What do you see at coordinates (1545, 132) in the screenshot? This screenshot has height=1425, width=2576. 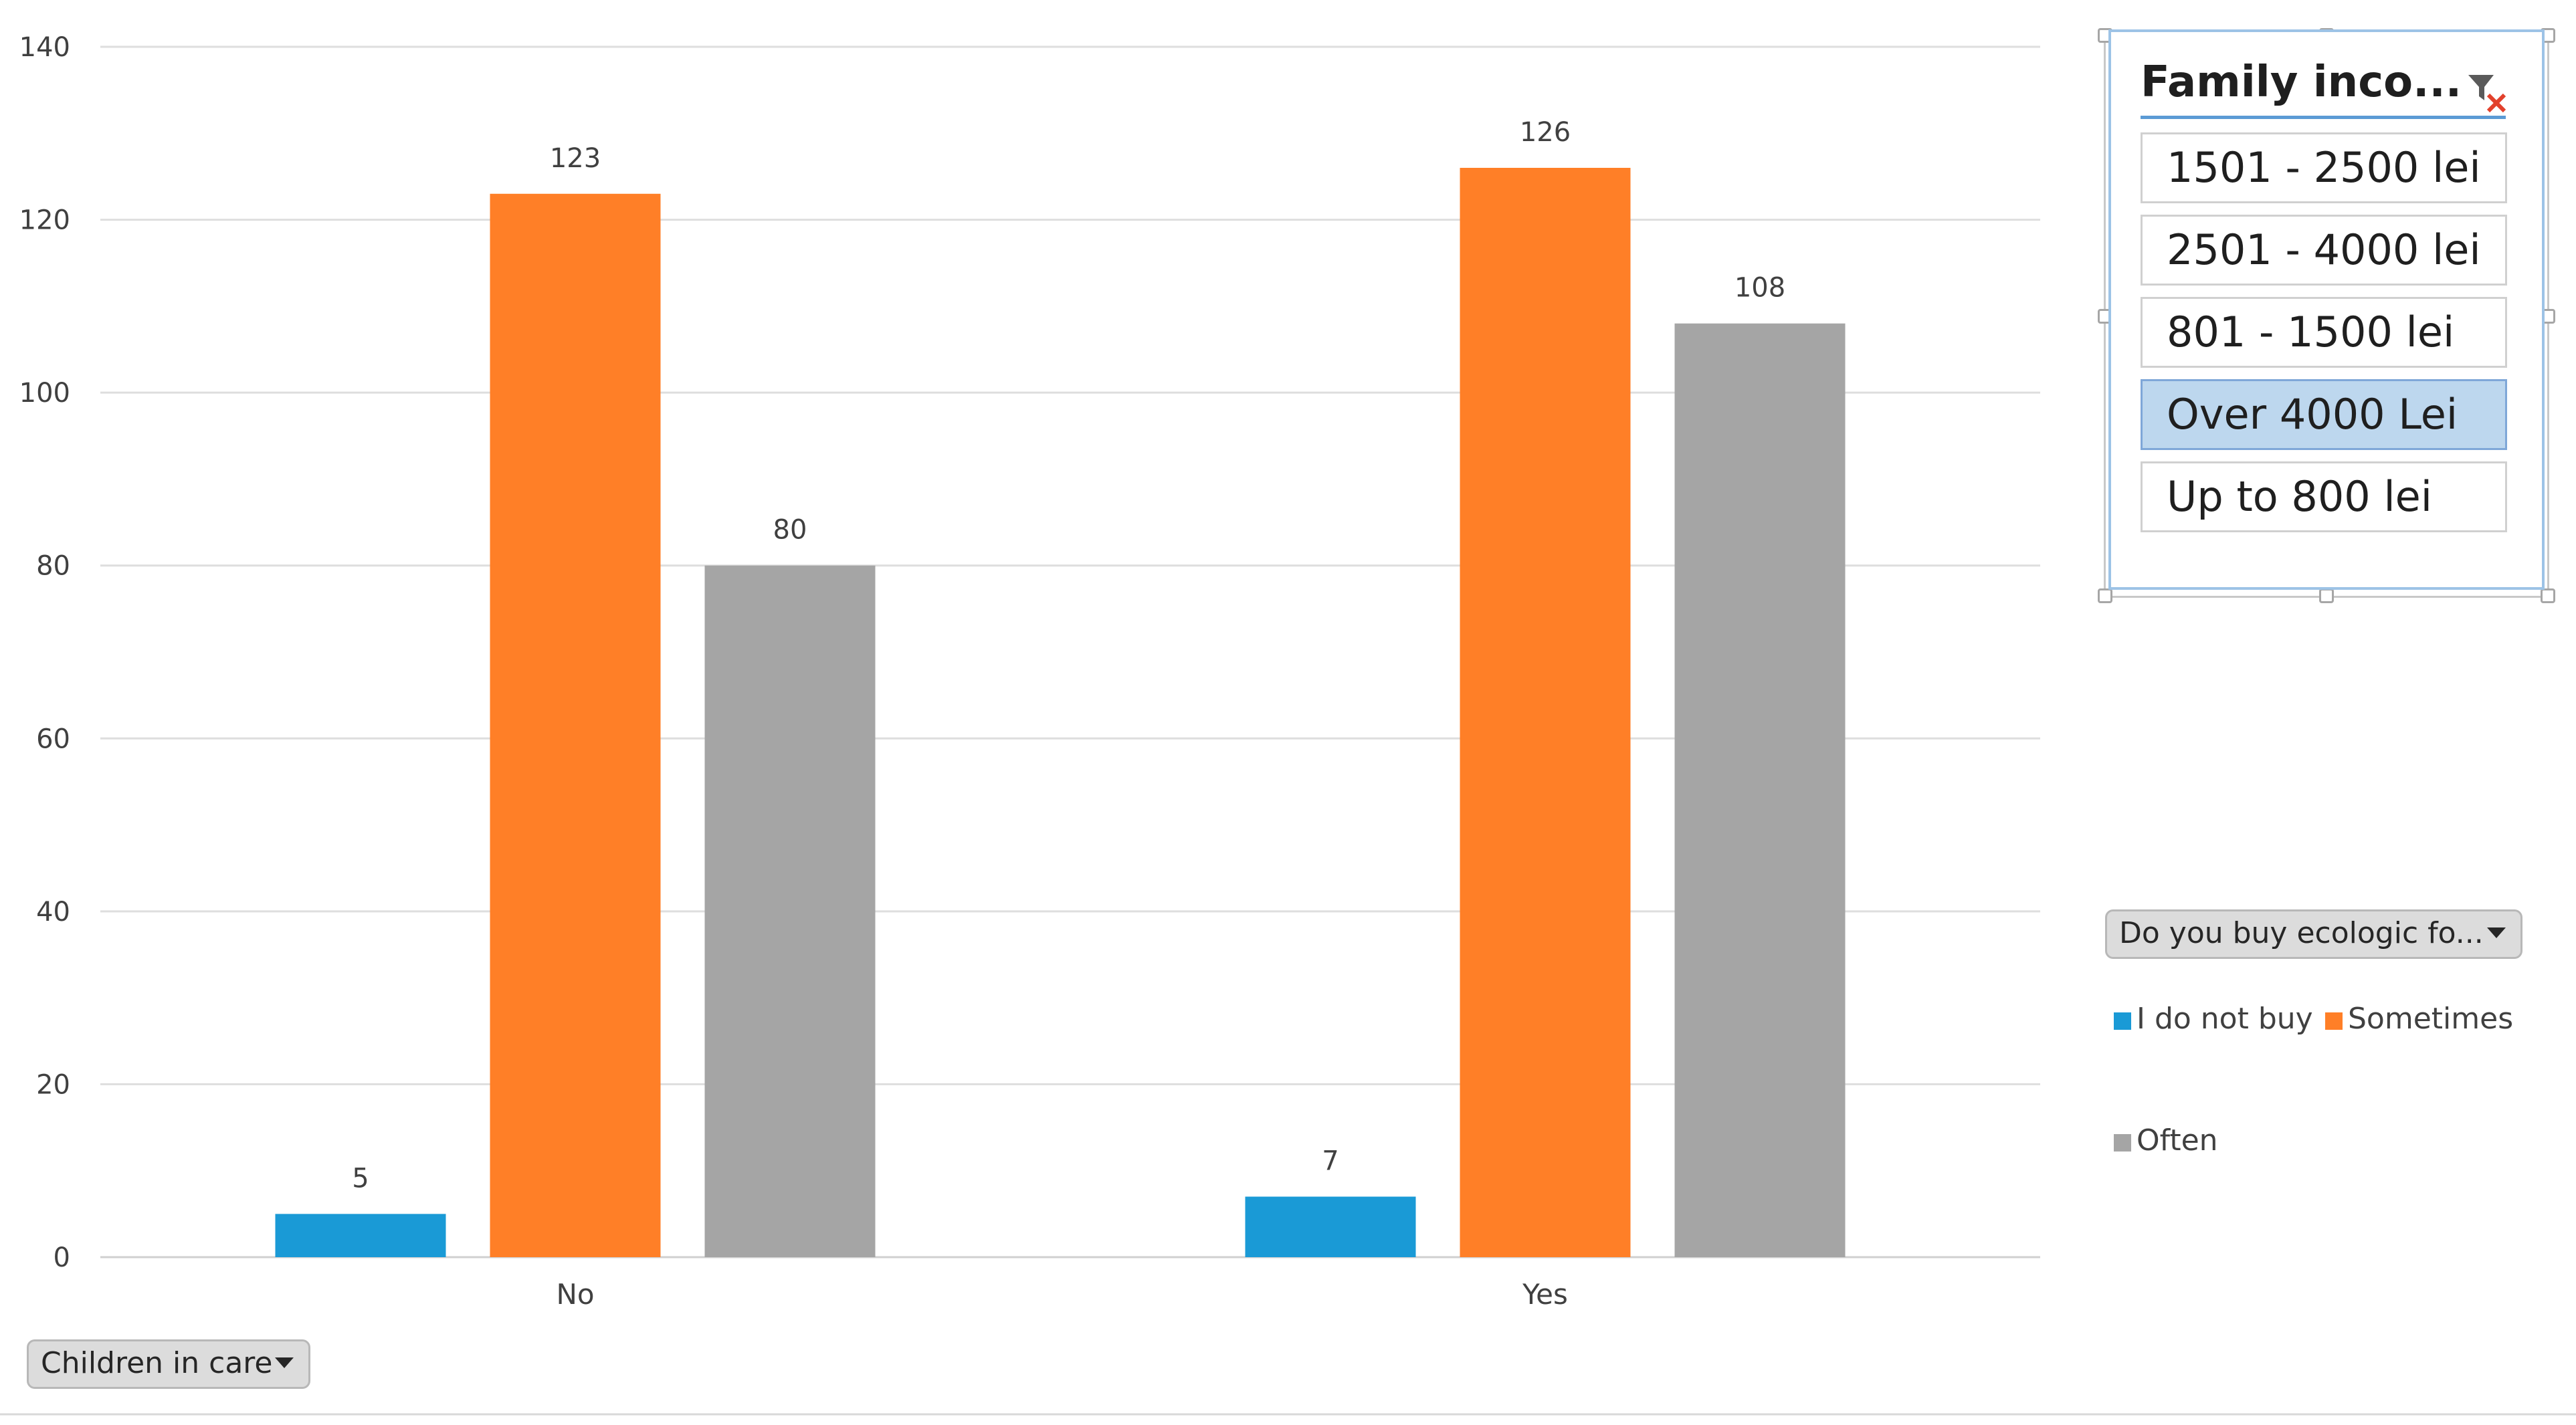 I see `data-label: 126` at bounding box center [1545, 132].